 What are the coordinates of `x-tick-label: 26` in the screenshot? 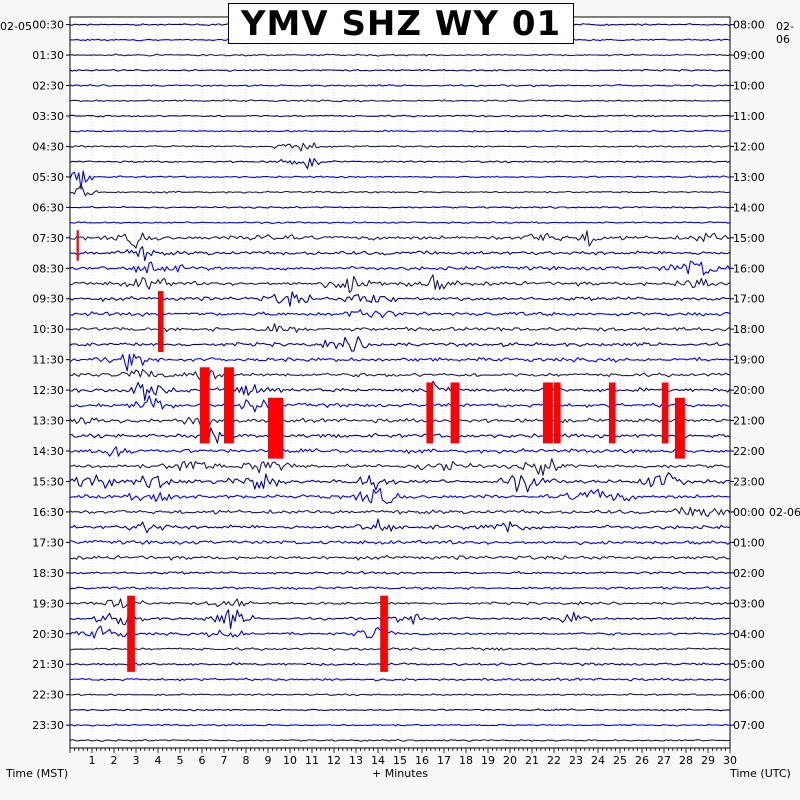 It's located at (642, 760).